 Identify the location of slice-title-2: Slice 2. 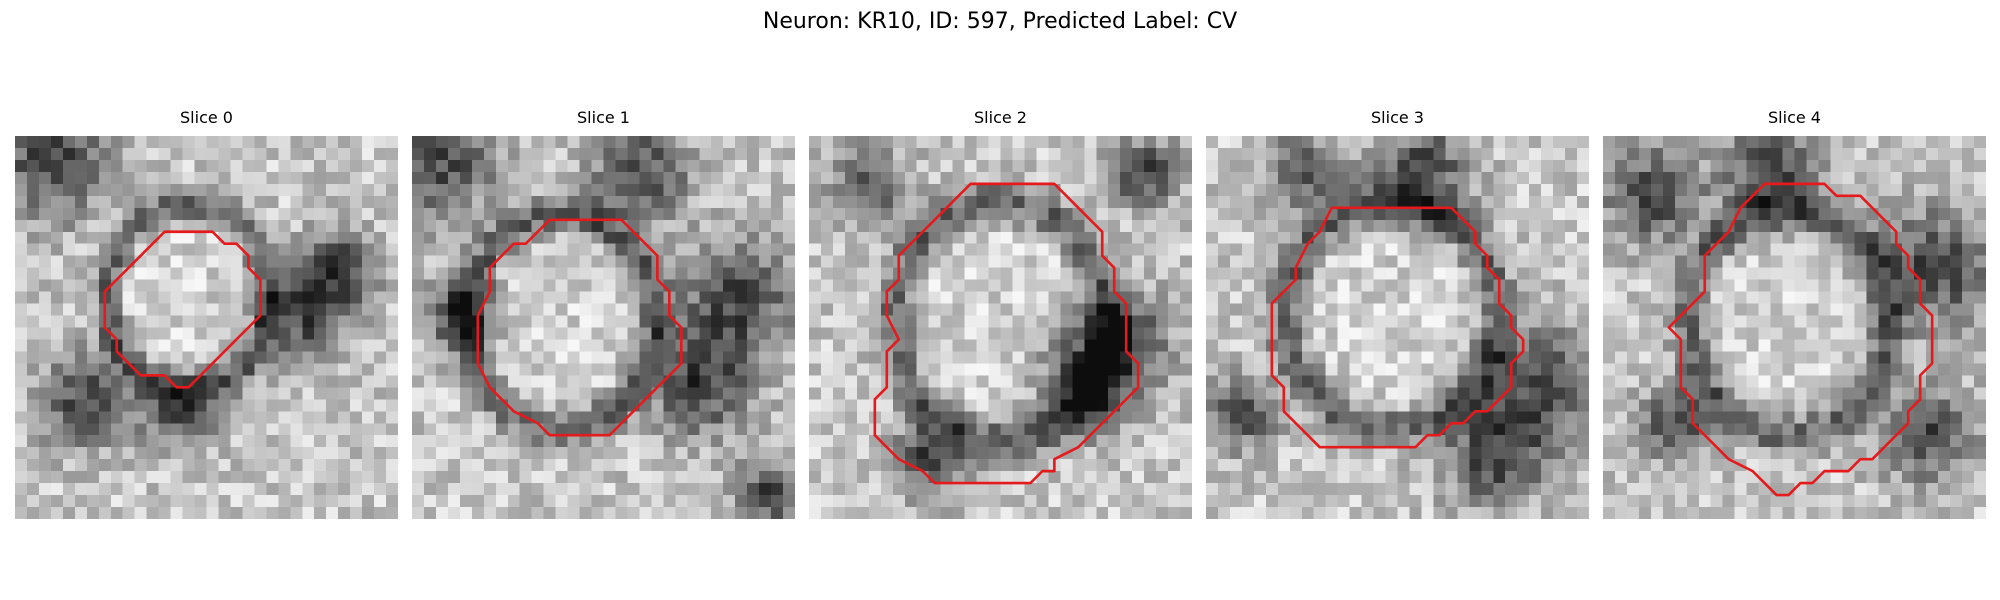
(1000, 117).